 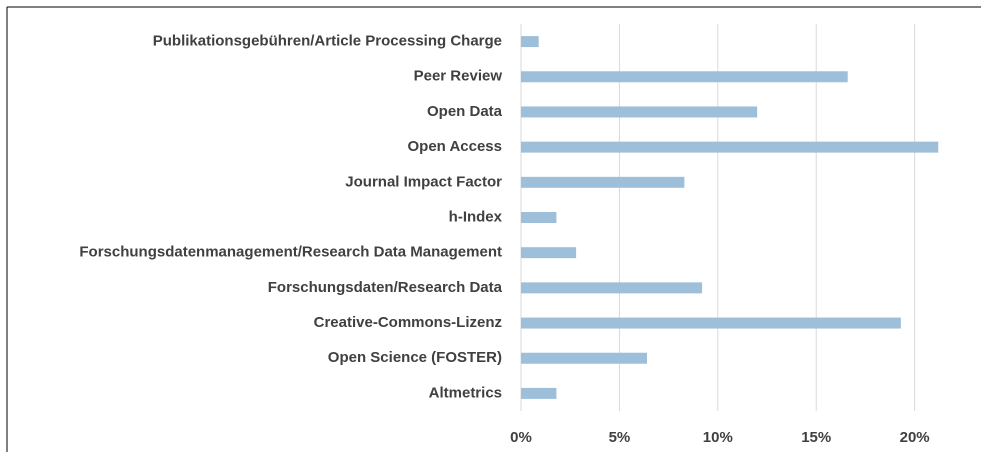 I want to click on y-tick-label: Forschungsdaten/Research Data, so click(x=385, y=287).